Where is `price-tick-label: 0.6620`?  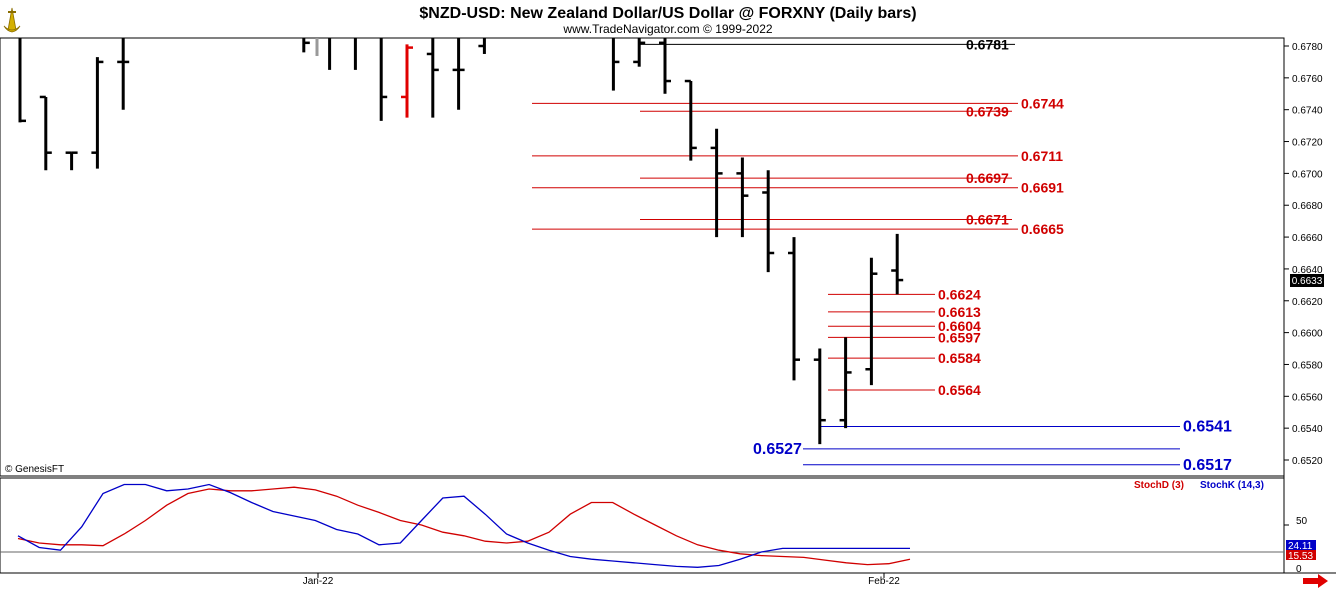
price-tick-label: 0.6620 is located at coordinates (1307, 302).